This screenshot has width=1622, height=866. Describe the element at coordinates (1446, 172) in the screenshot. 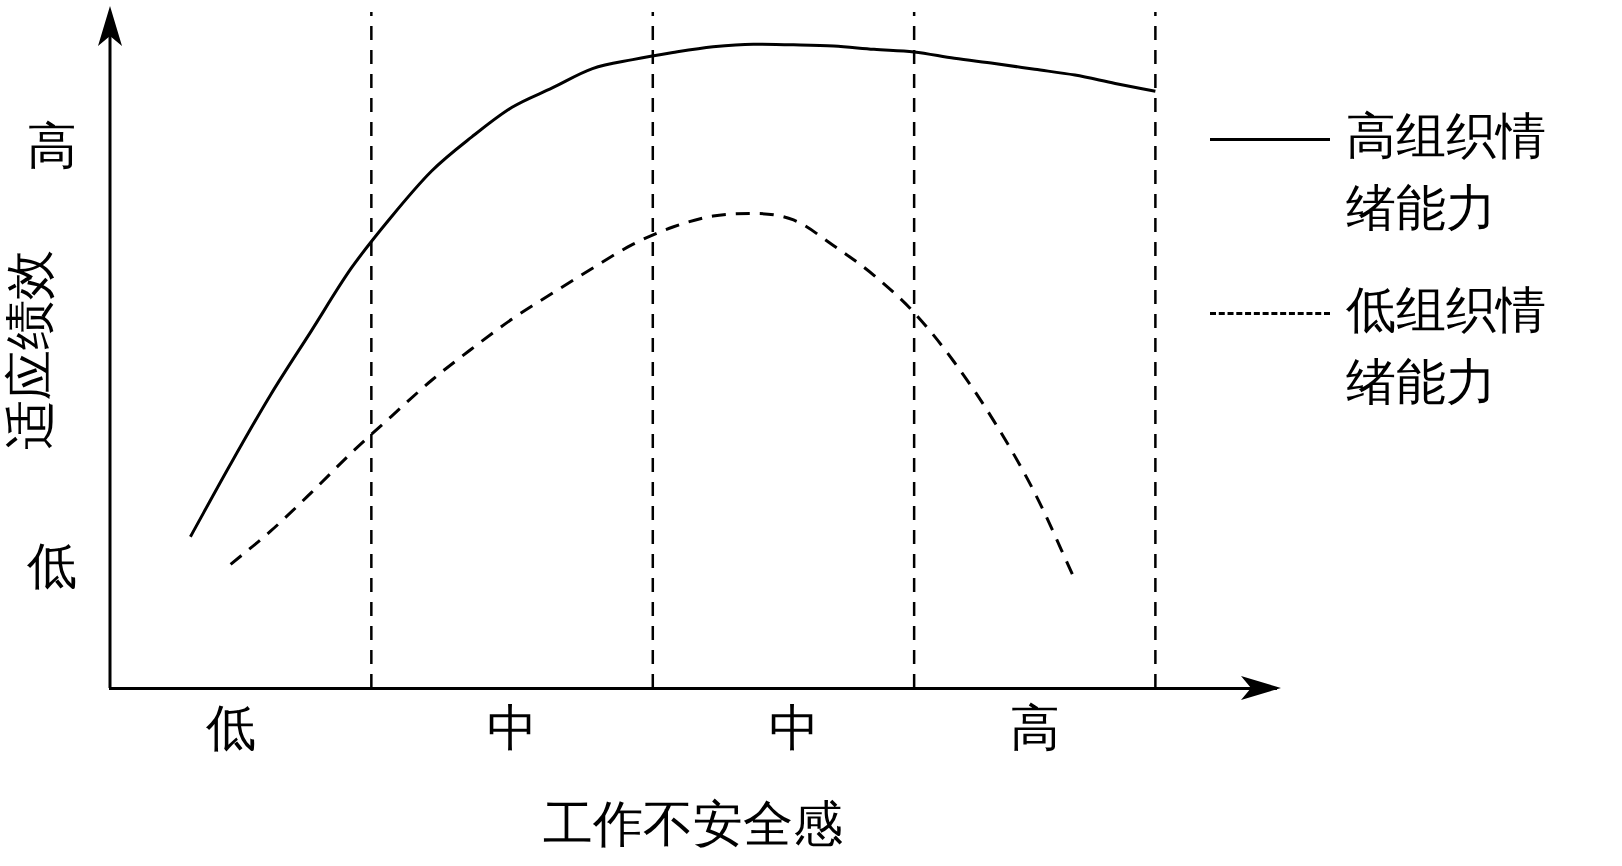

I see `legend-label: 高组织情绪能力` at that location.